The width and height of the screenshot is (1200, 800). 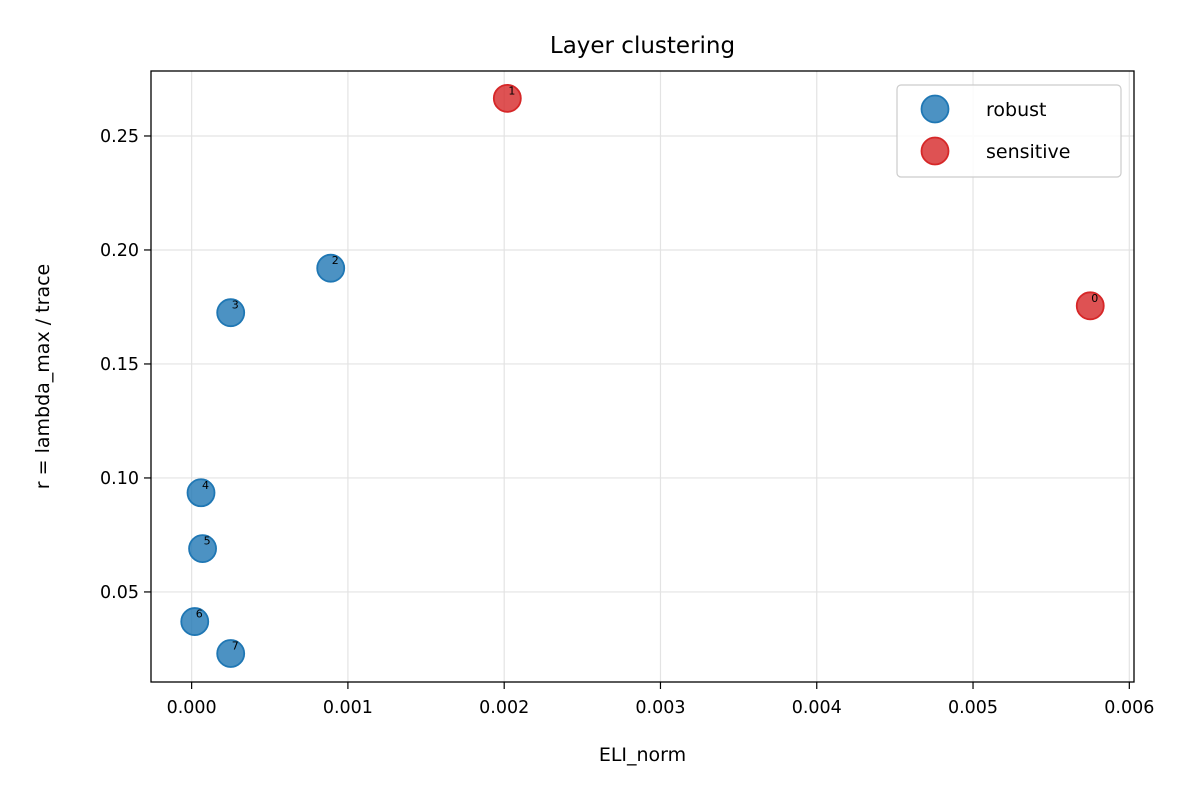 What do you see at coordinates (207, 541) in the screenshot?
I see `point-label: 5` at bounding box center [207, 541].